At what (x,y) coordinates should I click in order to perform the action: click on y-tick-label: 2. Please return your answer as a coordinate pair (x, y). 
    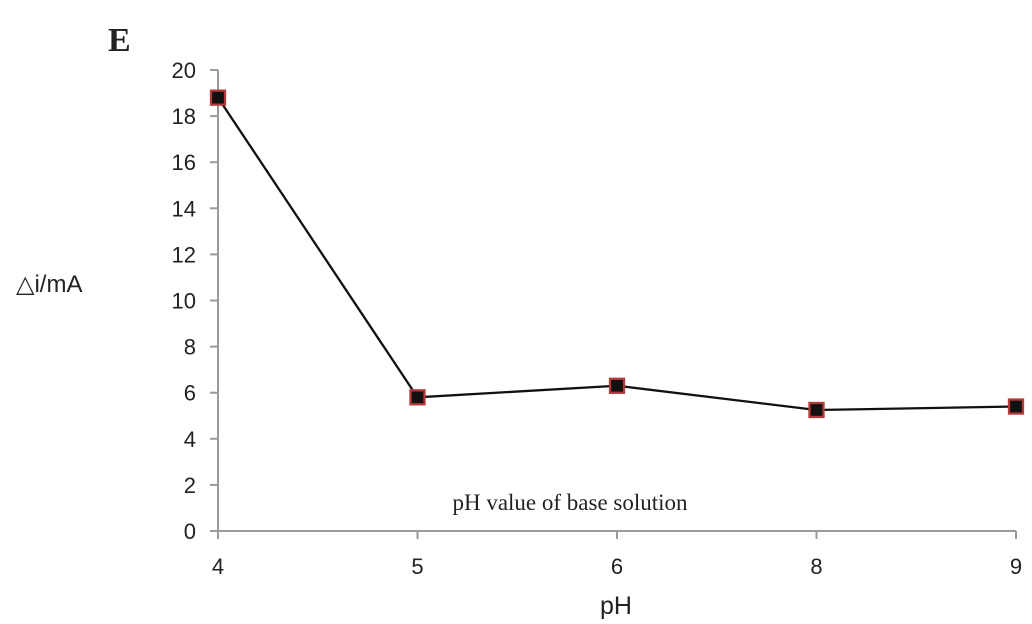
    Looking at the image, I should click on (190, 485).